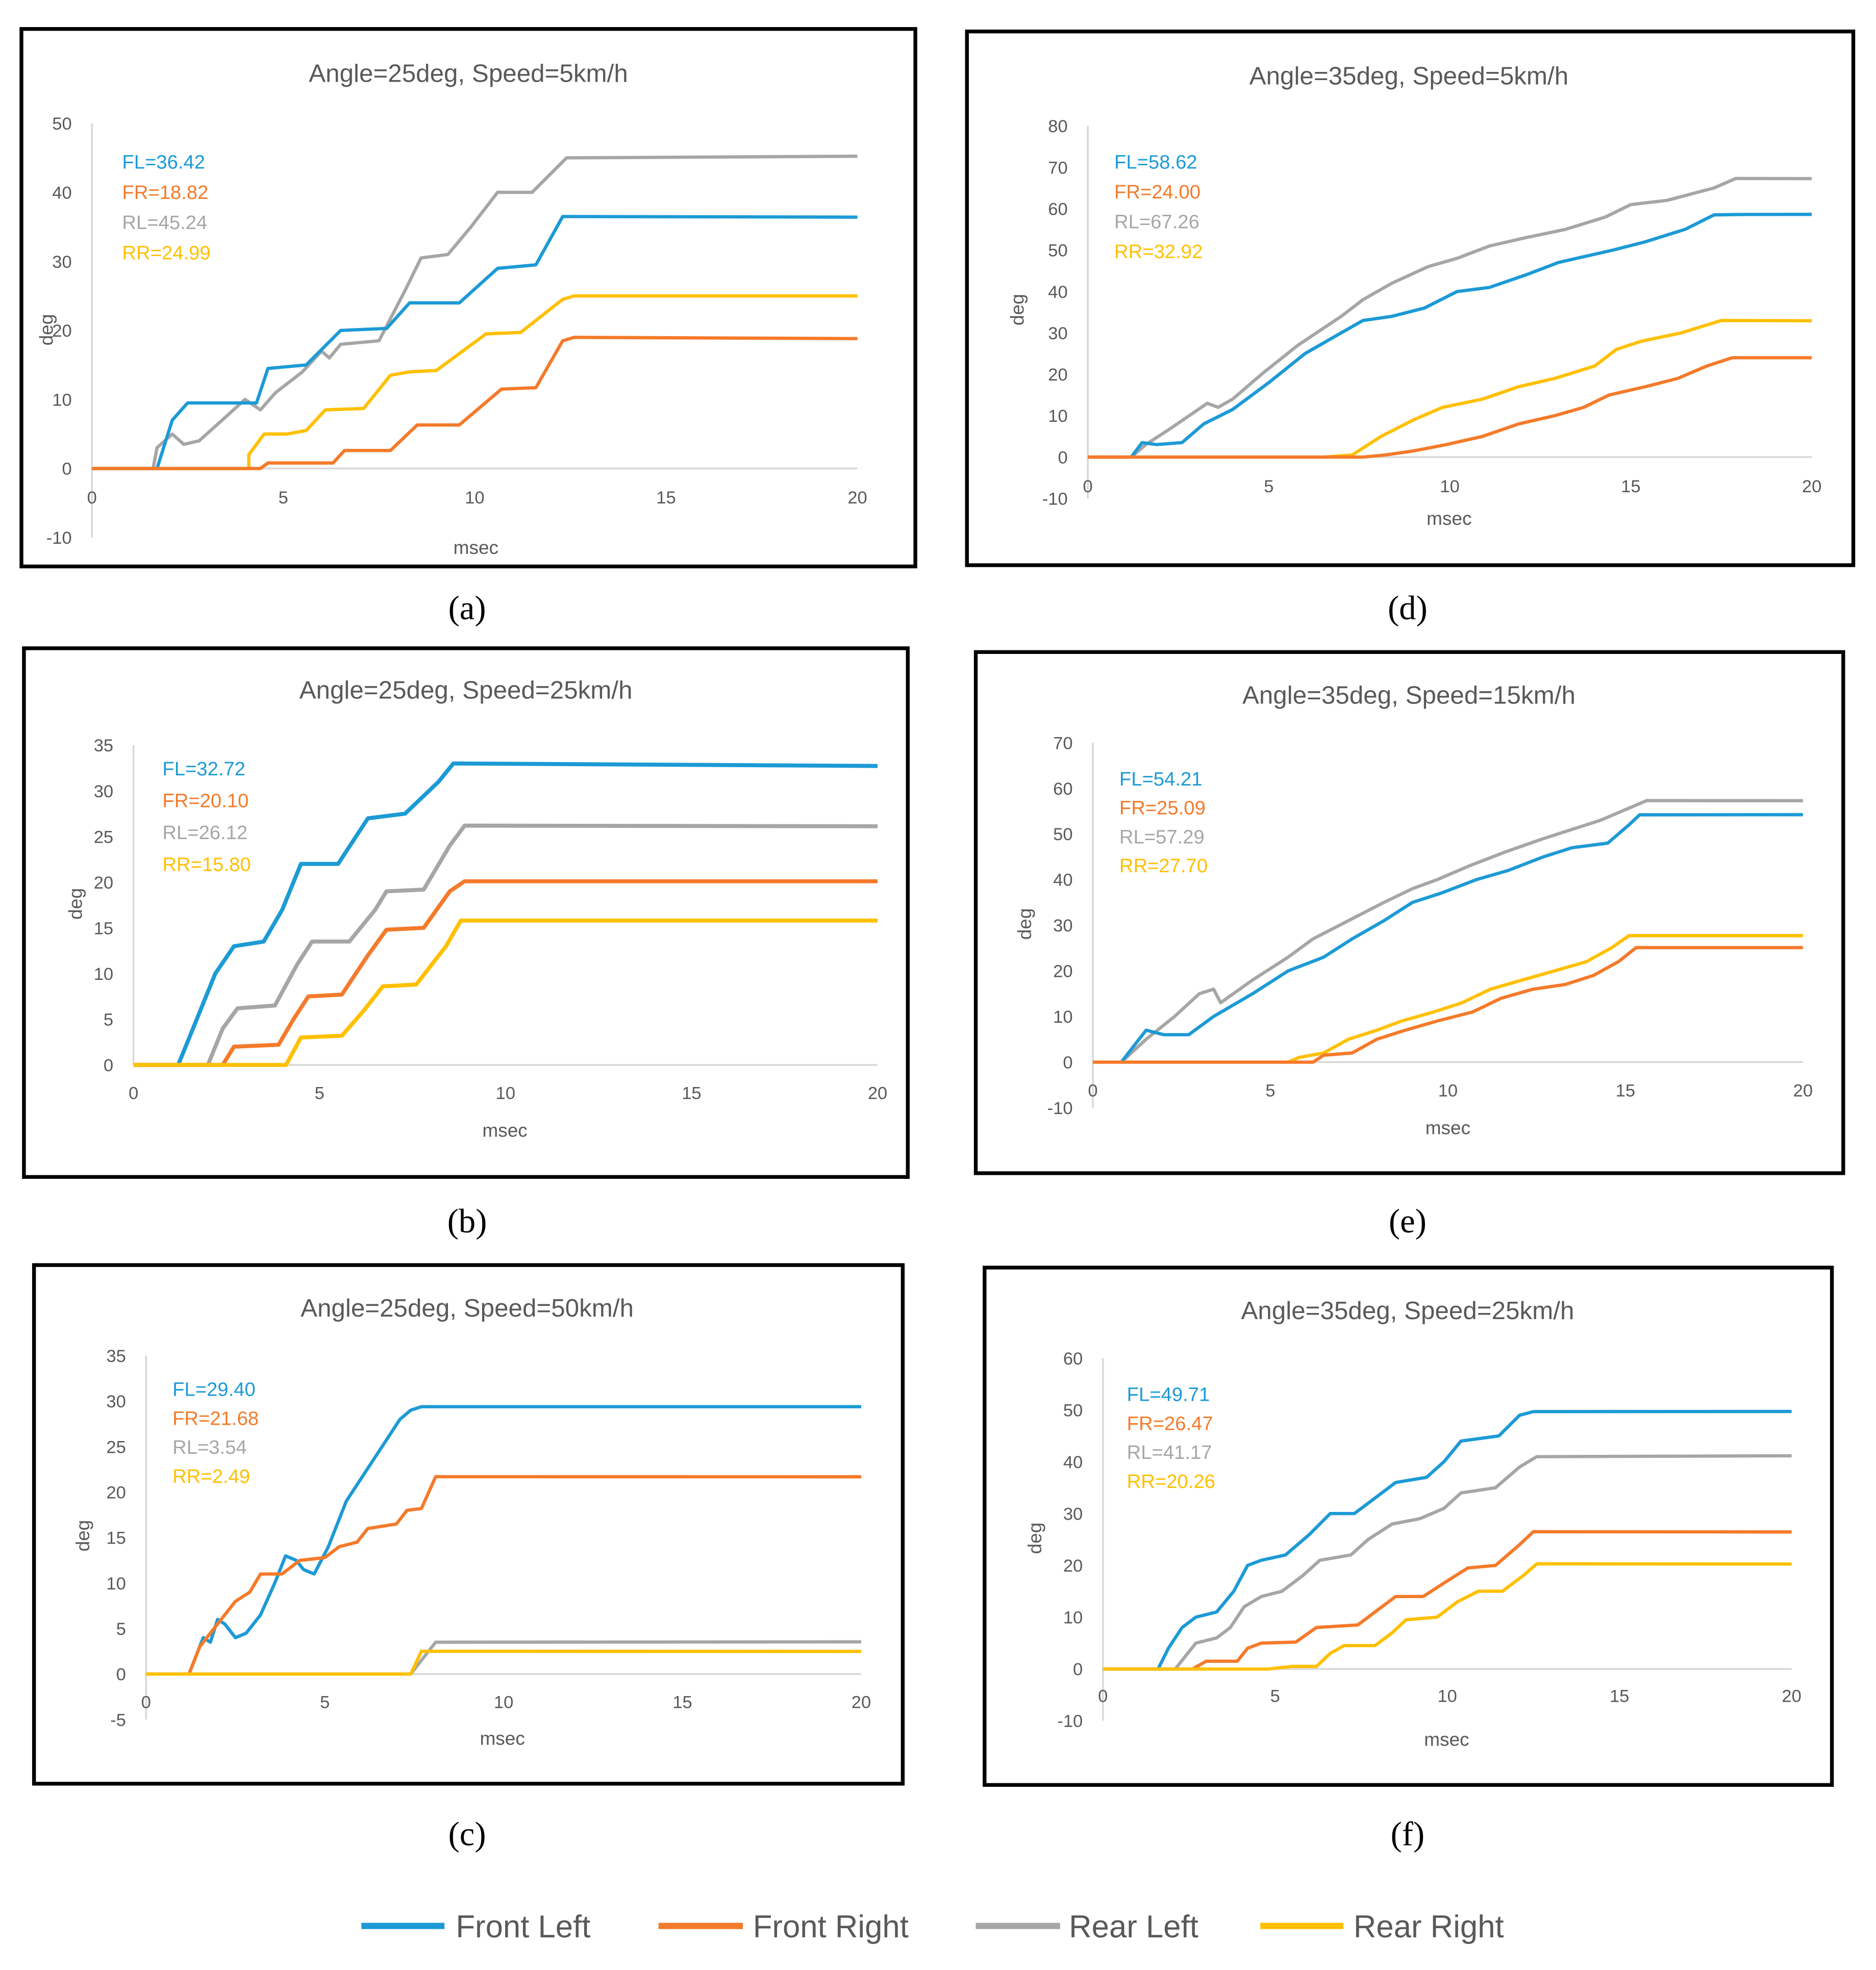 The width and height of the screenshot is (1876, 1970). I want to click on value-annotation-RL: RL=57.29, so click(1162, 837).